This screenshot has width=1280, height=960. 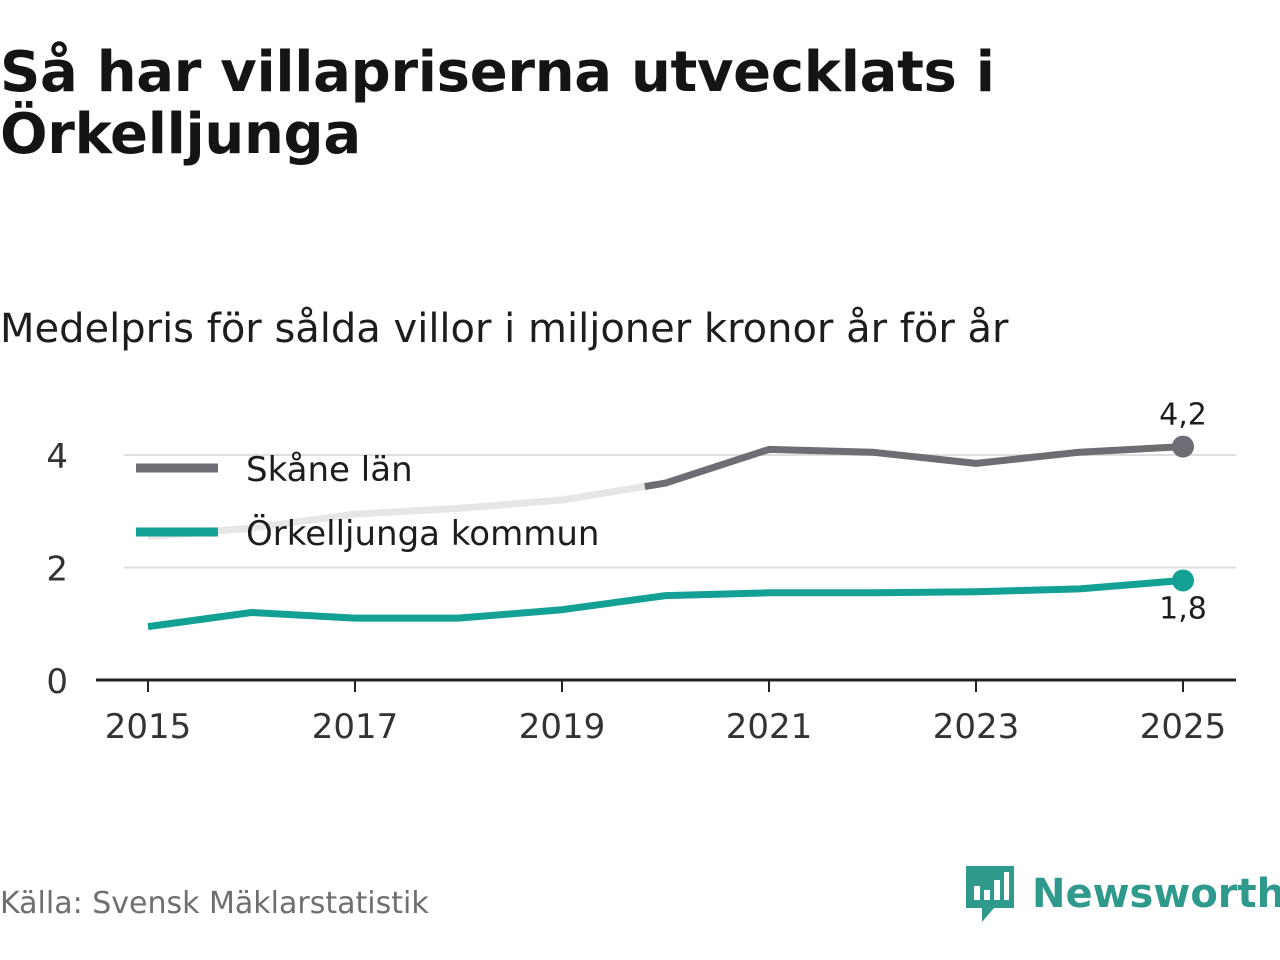 I want to click on y-tick-label: 2, so click(x=57, y=570).